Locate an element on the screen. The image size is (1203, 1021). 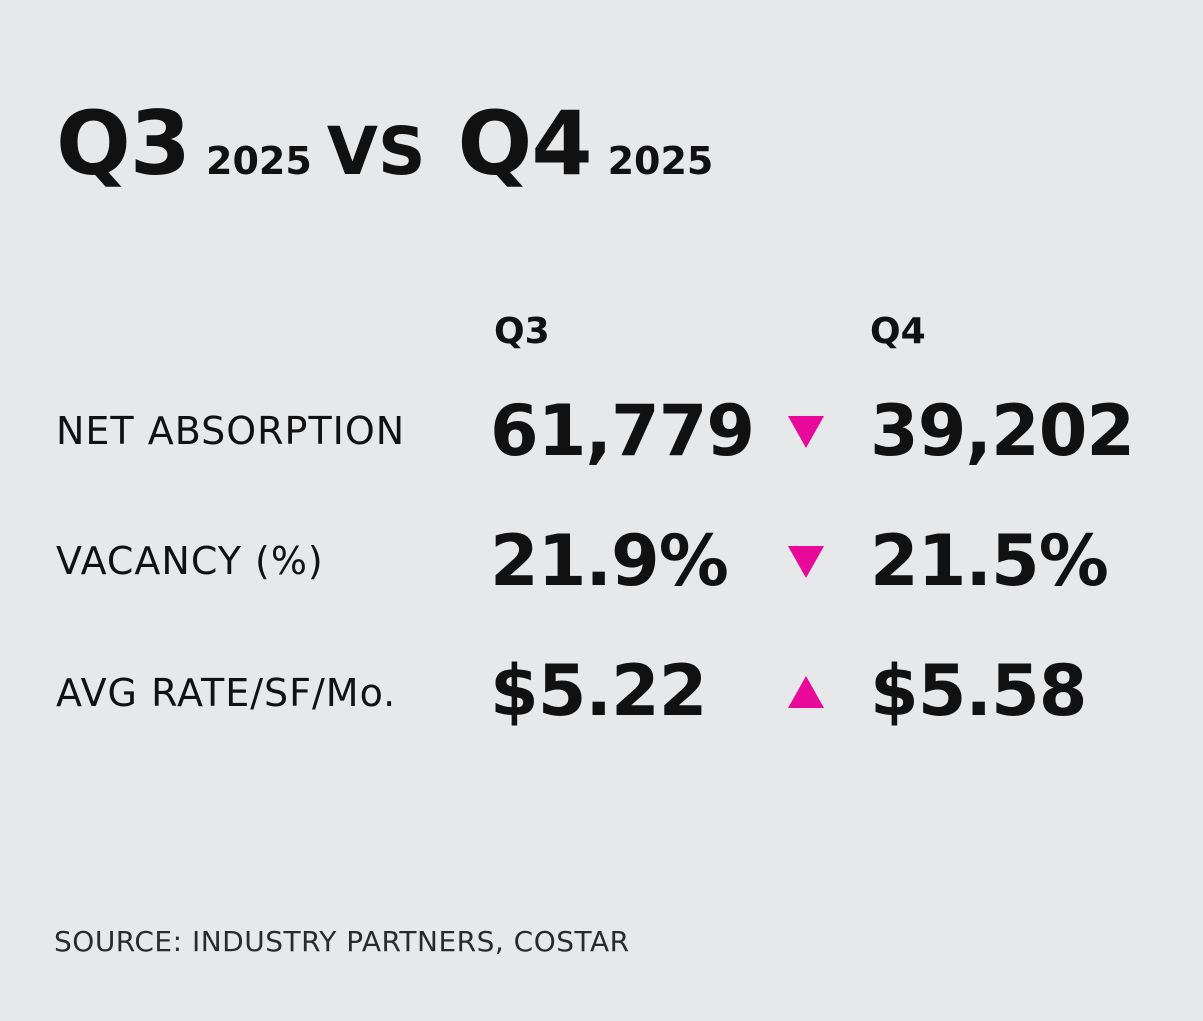
title-period-b: Q4 is located at coordinates (525, 143).